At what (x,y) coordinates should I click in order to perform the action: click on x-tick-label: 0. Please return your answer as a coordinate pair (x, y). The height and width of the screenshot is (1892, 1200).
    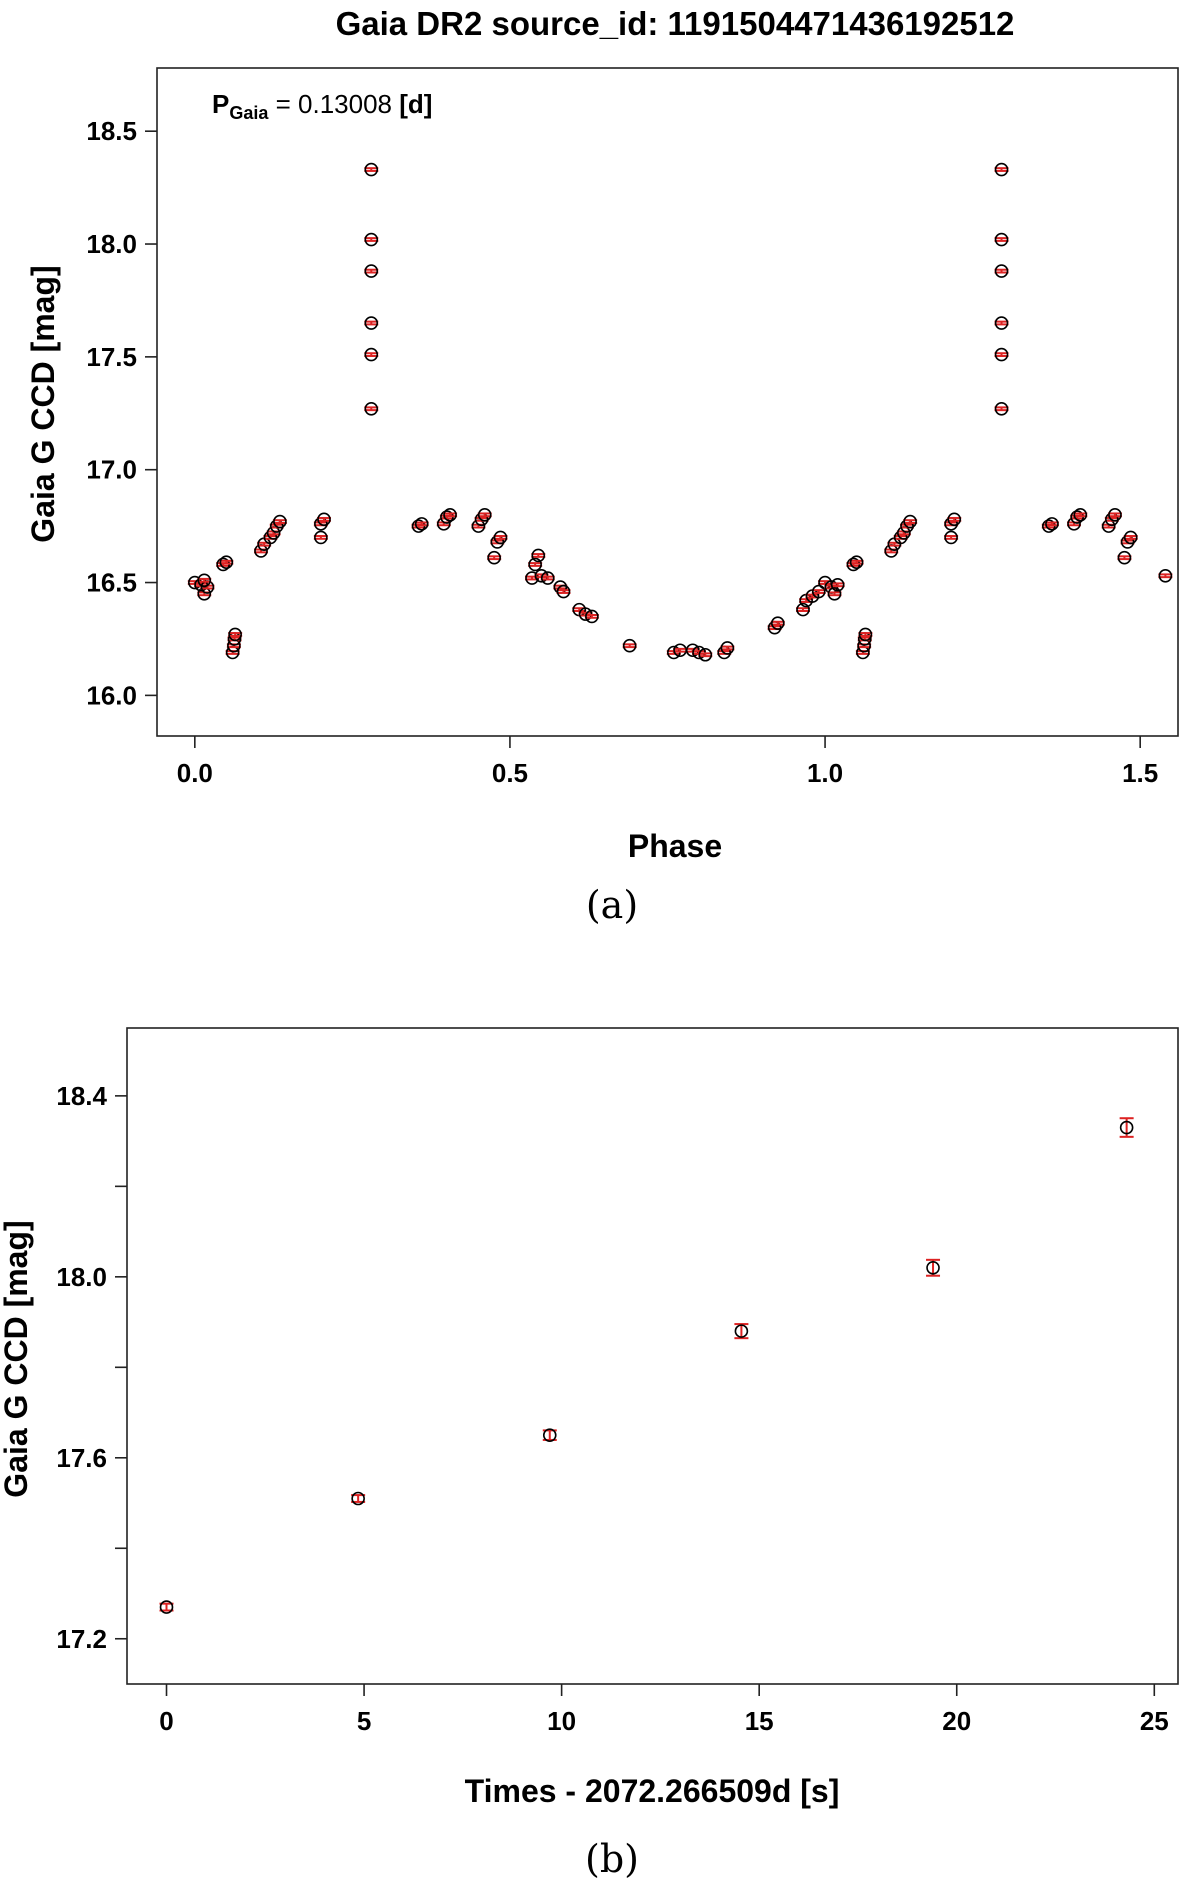
    Looking at the image, I should click on (166, 1721).